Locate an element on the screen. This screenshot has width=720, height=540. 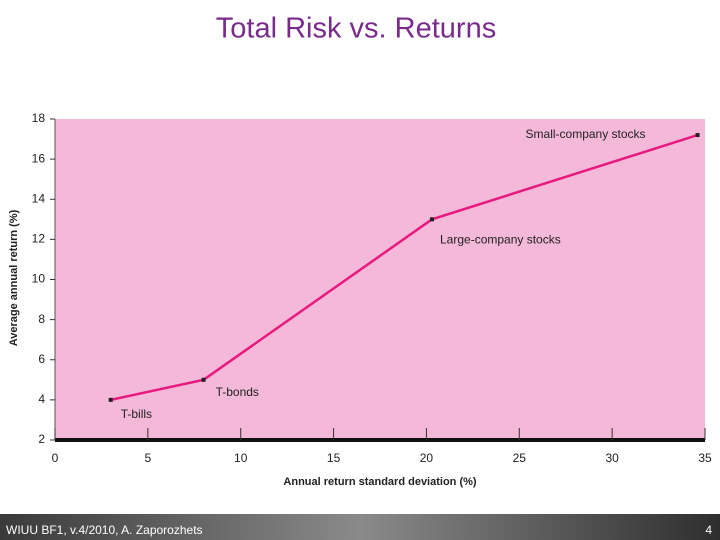
y-axis-label: Average annual return (%) is located at coordinates (14, 277).